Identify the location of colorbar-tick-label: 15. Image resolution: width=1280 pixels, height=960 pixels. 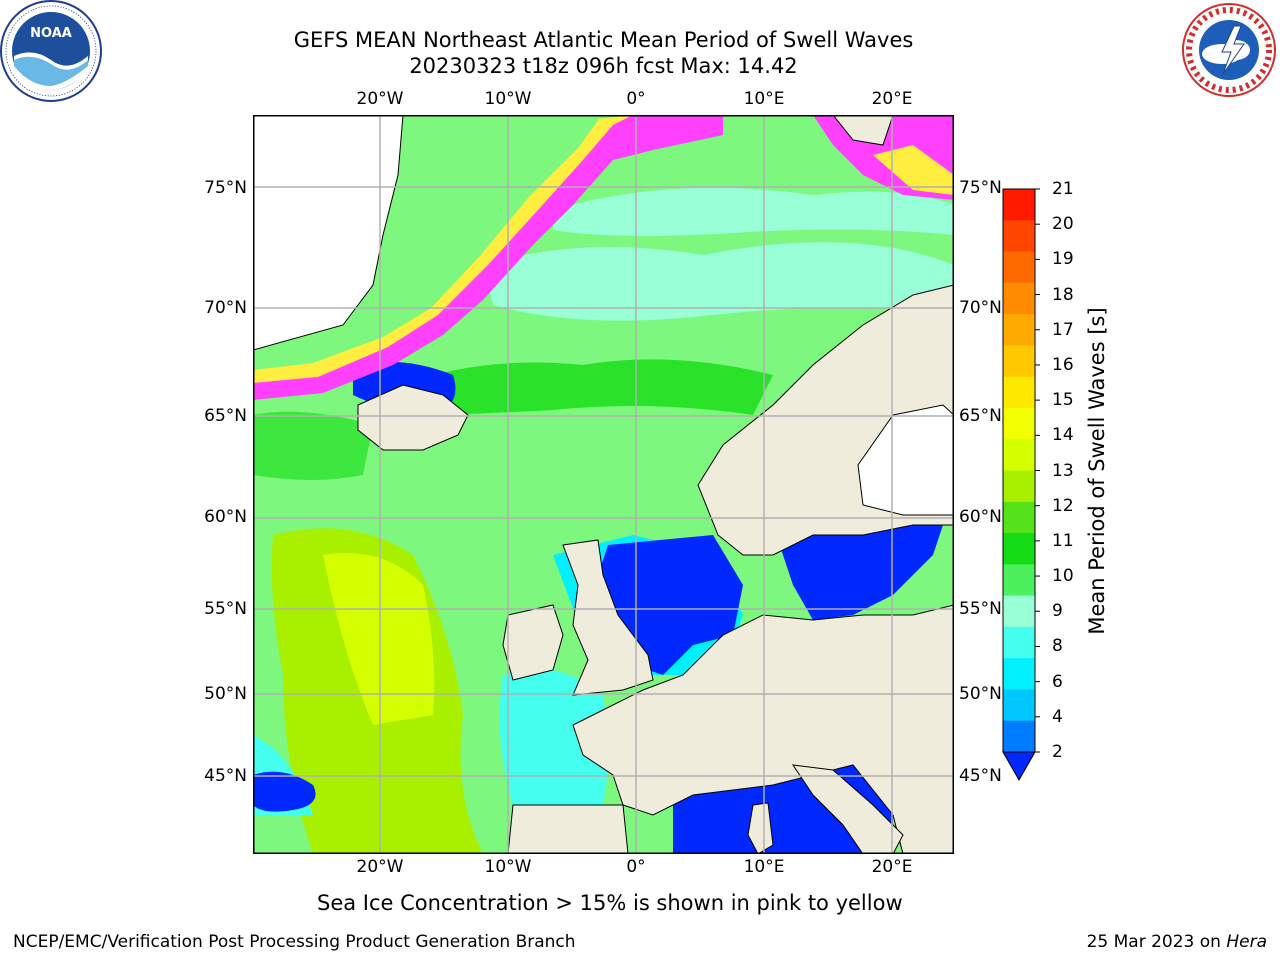
(1063, 400).